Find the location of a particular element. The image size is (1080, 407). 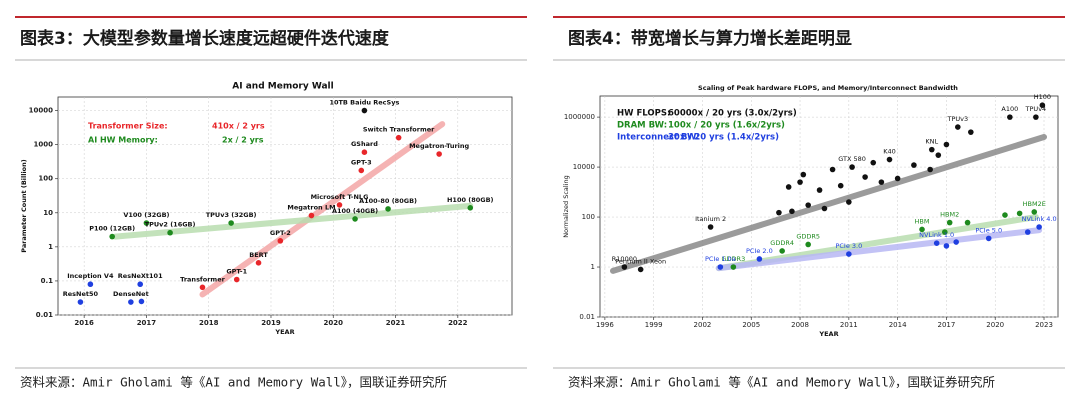

annotation: 100x / 20 yrs (1.6x/2yrs) is located at coordinates (726, 126).